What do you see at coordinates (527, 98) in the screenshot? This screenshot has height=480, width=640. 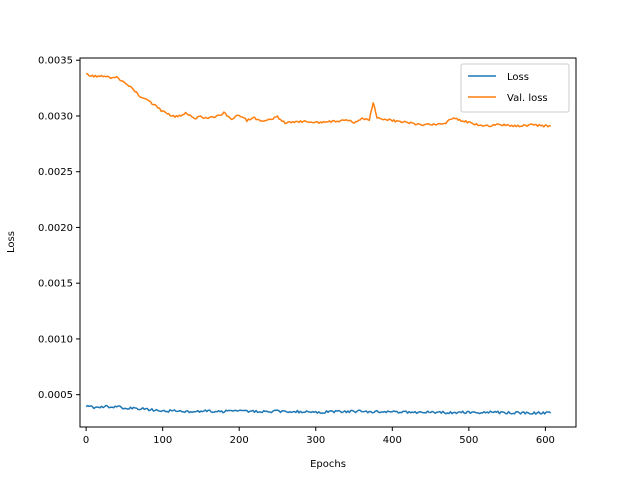 I see `legend-label-val-loss: Val. loss` at bounding box center [527, 98].